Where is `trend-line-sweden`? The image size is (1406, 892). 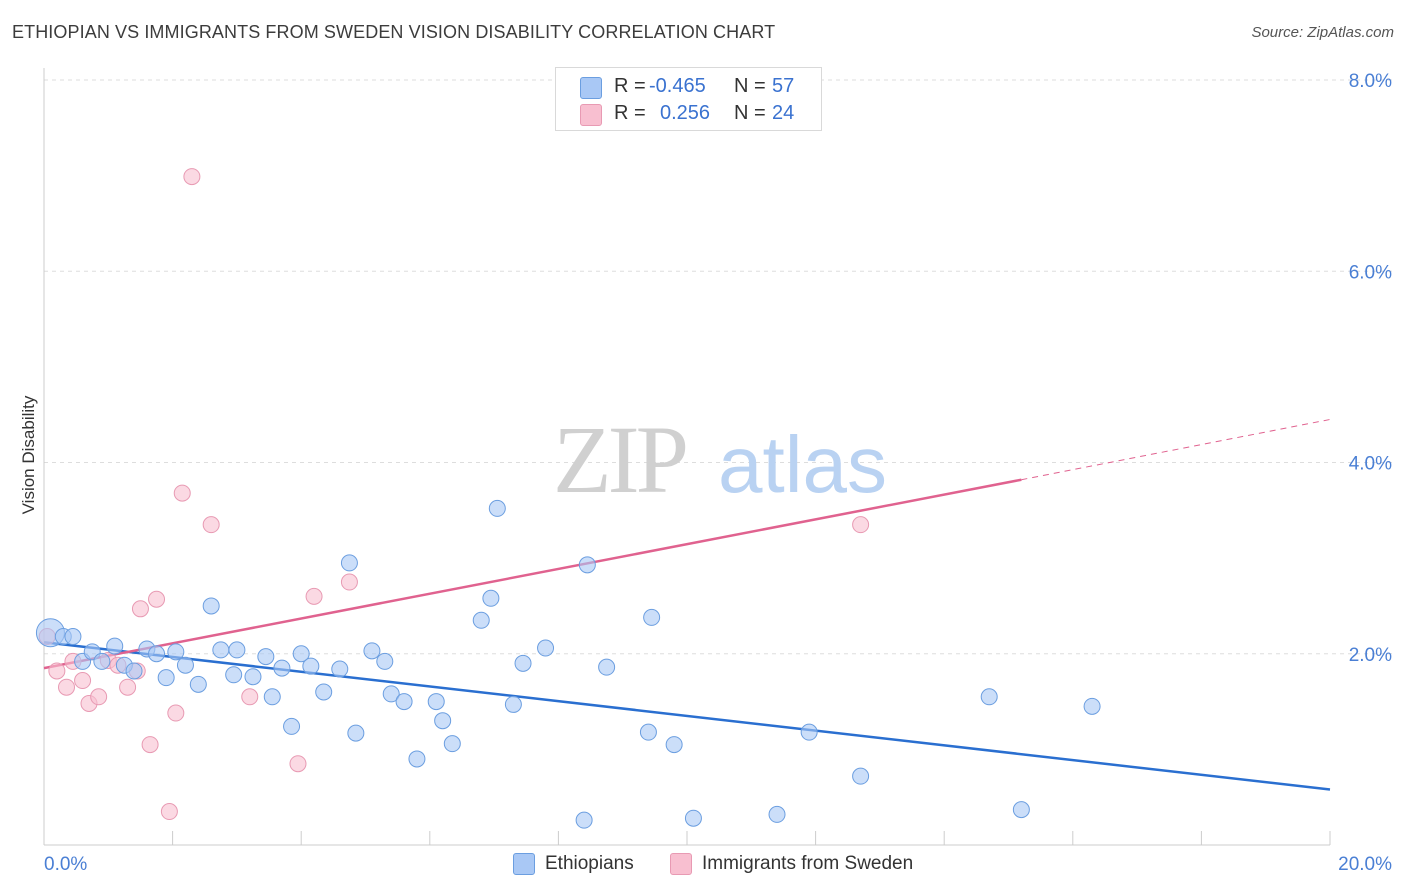 trend-line-sweden is located at coordinates (532, 574).